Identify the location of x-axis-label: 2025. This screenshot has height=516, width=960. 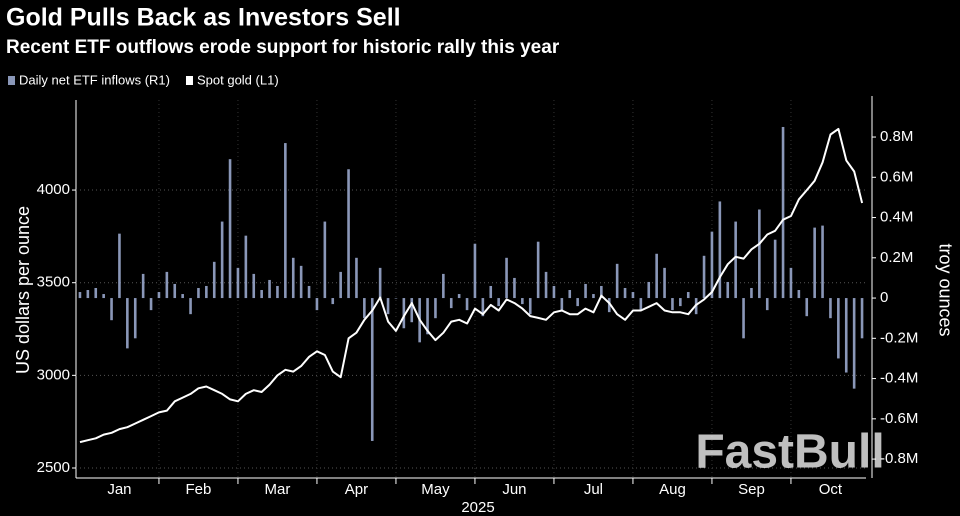
(477, 507).